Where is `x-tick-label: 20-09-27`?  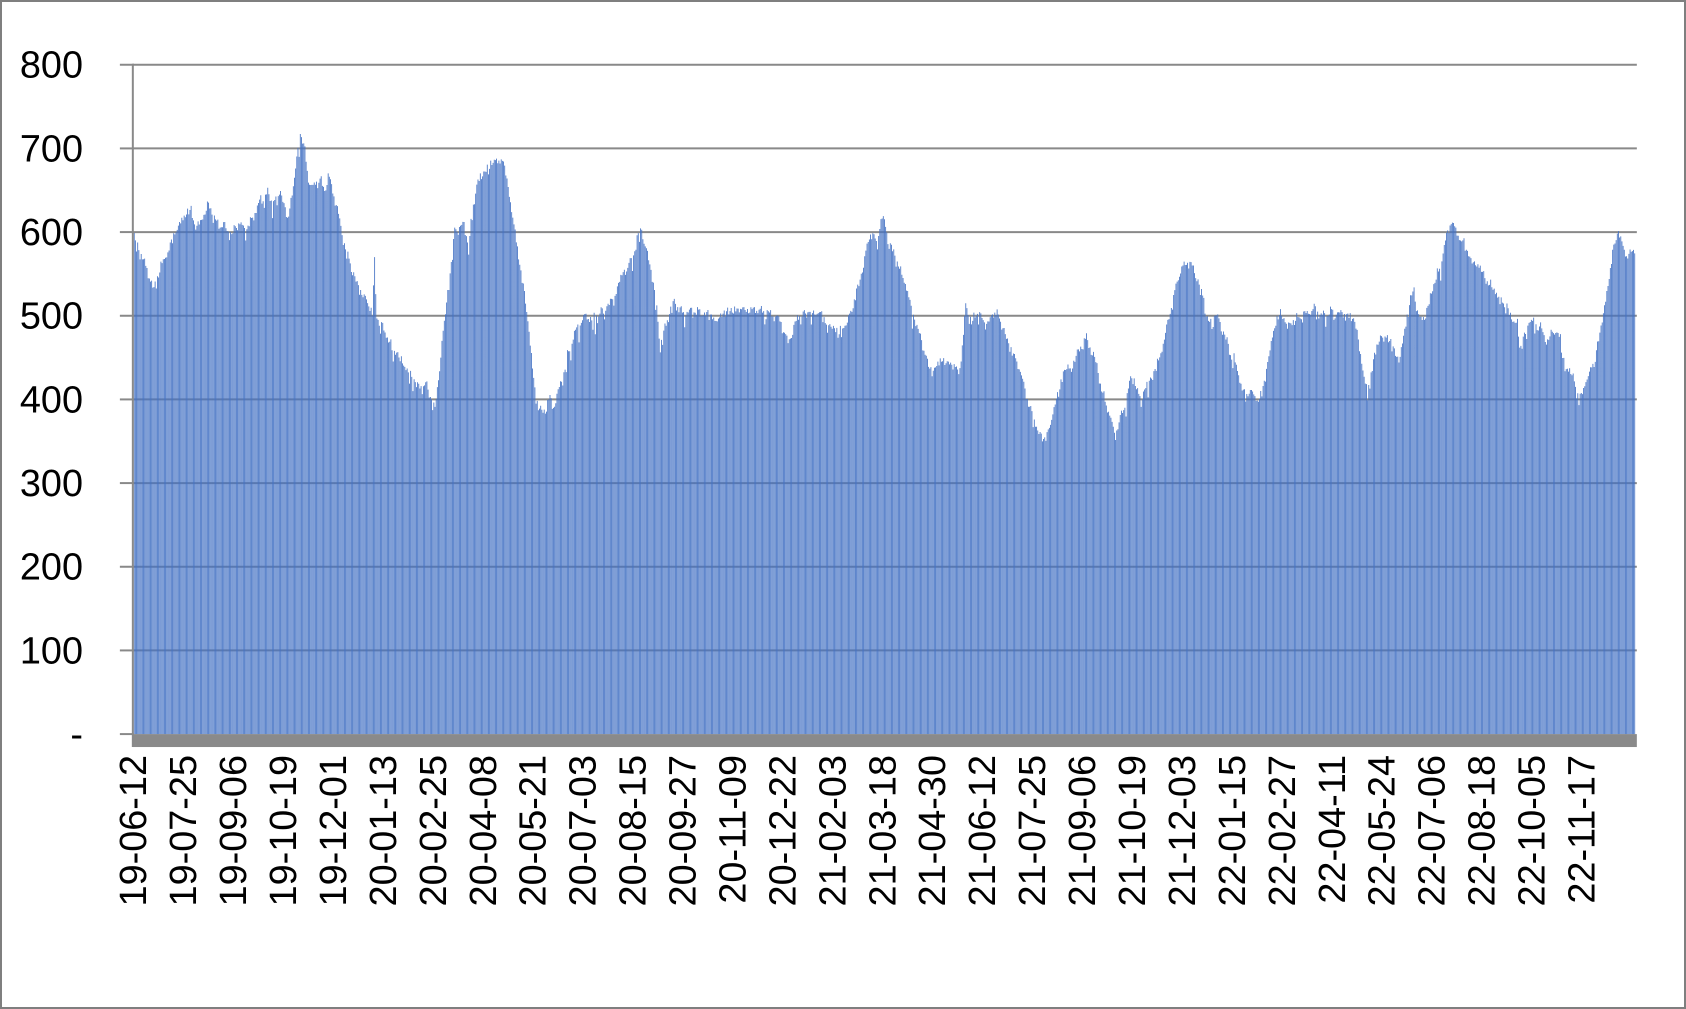
x-tick-label: 20-09-27 is located at coordinates (684, 830).